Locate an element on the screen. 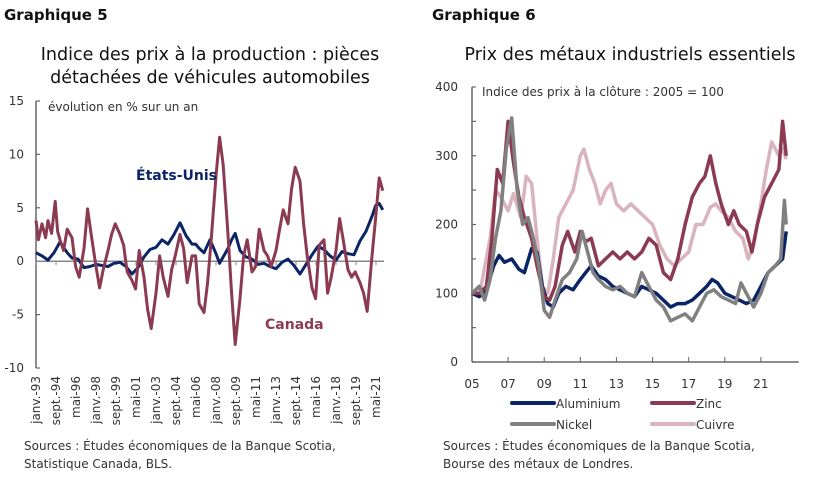 Image resolution: width=828 pixels, height=483 pixels. legend-item-cuivre: Cuivre is located at coordinates (692, 425).